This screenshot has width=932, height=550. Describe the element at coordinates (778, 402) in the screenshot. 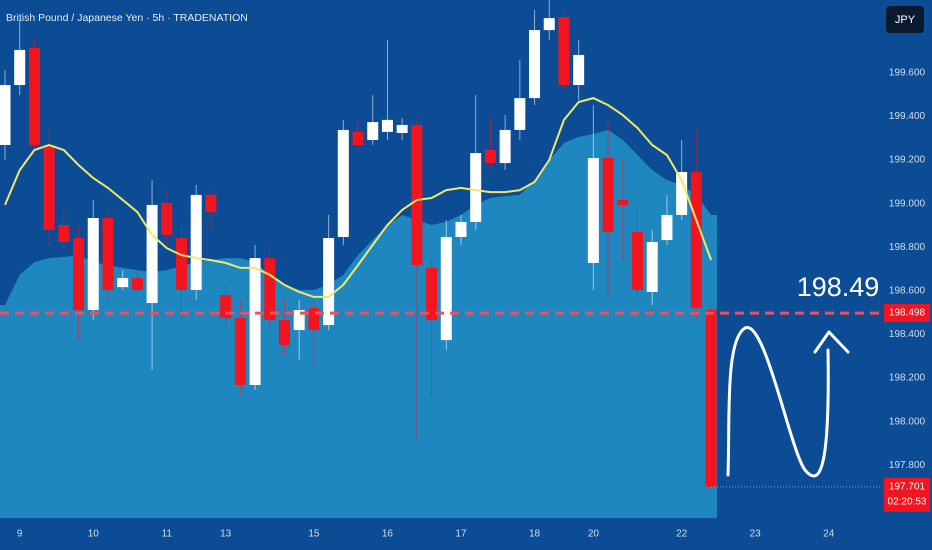

I see `hand-drawn-curve` at that location.